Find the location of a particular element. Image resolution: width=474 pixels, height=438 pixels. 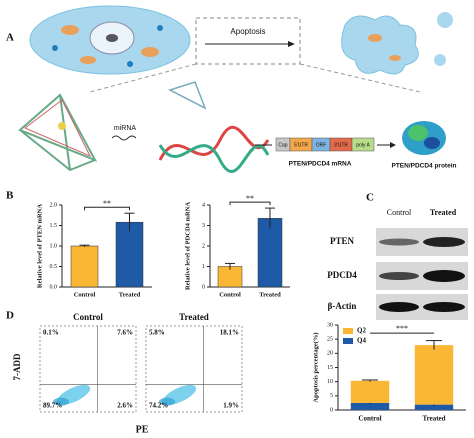

protein-label: PTEN/PDCD4 protein is located at coordinates (423, 166).